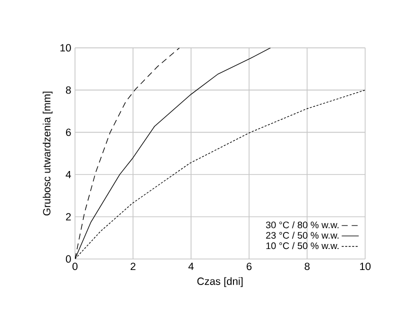  Describe the element at coordinates (68, 174) in the screenshot. I see `y-tick-label: 4` at that location.